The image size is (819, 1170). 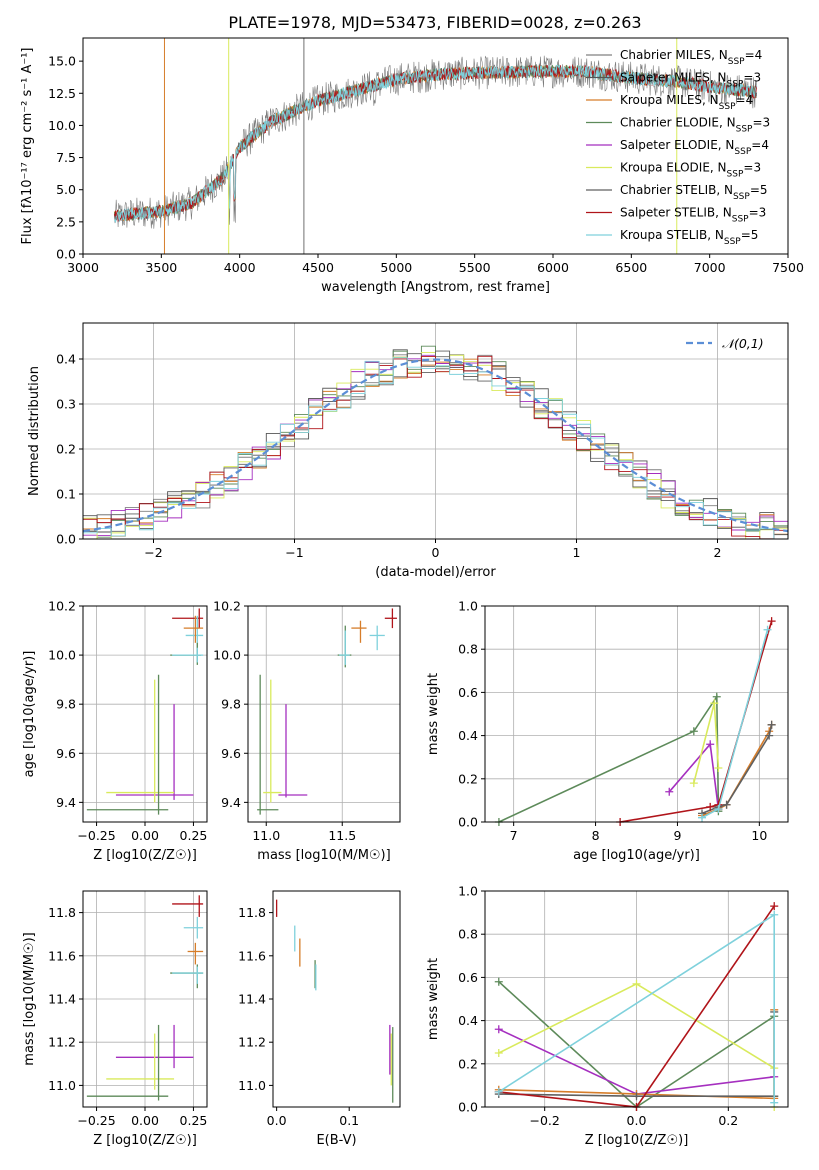 I want to click on mass_weight_vs_Z-ylabel: mass weight, so click(x=433, y=999).